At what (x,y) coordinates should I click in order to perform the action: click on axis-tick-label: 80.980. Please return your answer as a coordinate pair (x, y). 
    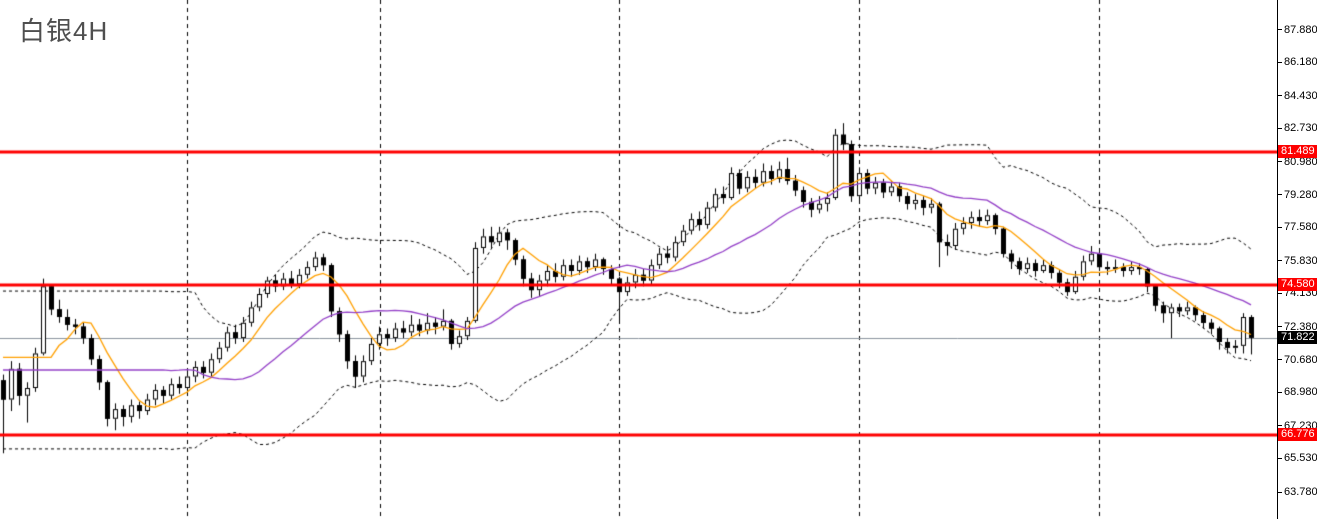
    Looking at the image, I should click on (1300, 161).